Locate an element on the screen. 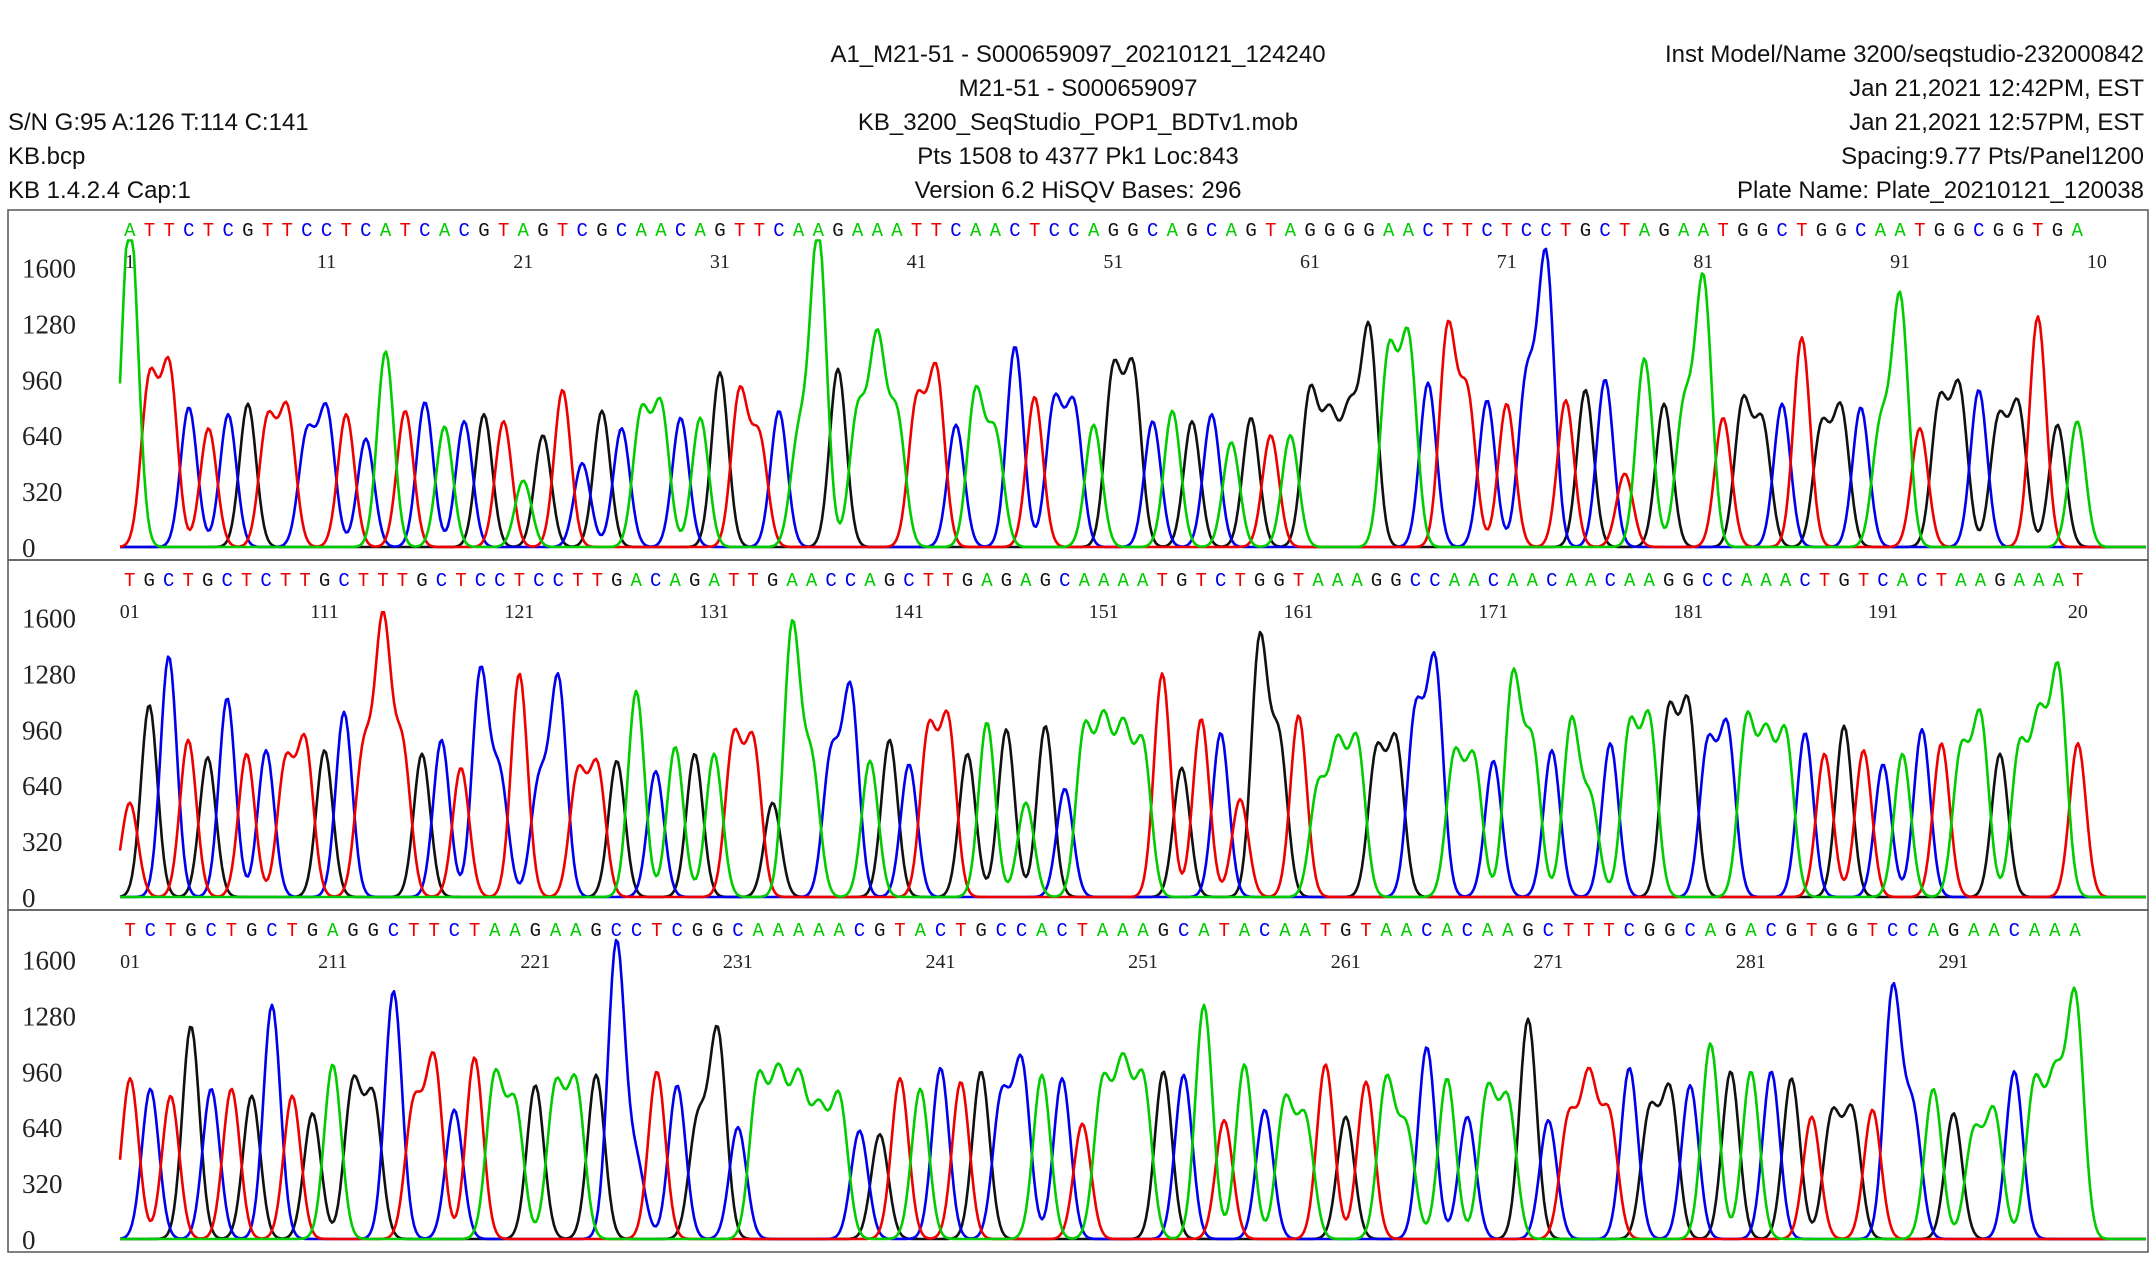 The height and width of the screenshot is (1276, 2156). position-label: 61 is located at coordinates (1310, 262).